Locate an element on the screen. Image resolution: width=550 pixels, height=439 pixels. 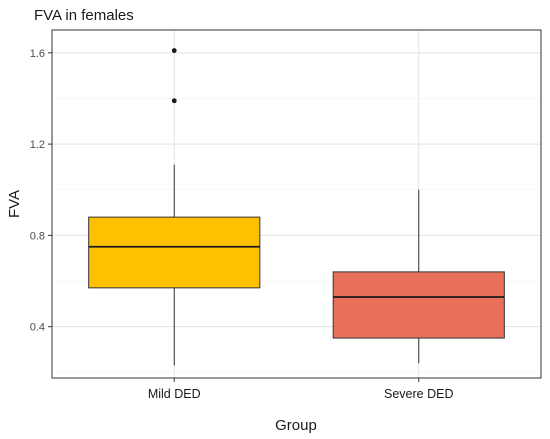
y-tick-label: 0.8 is located at coordinates (37, 236).